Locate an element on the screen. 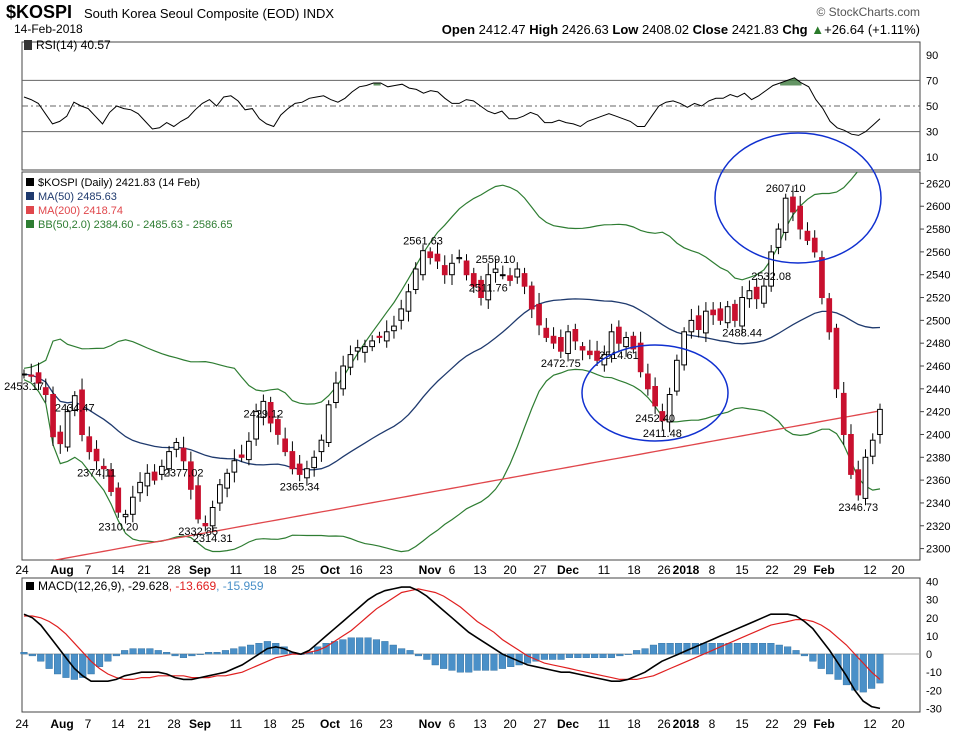  price-value-label: 2377.02 is located at coordinates (184, 474).